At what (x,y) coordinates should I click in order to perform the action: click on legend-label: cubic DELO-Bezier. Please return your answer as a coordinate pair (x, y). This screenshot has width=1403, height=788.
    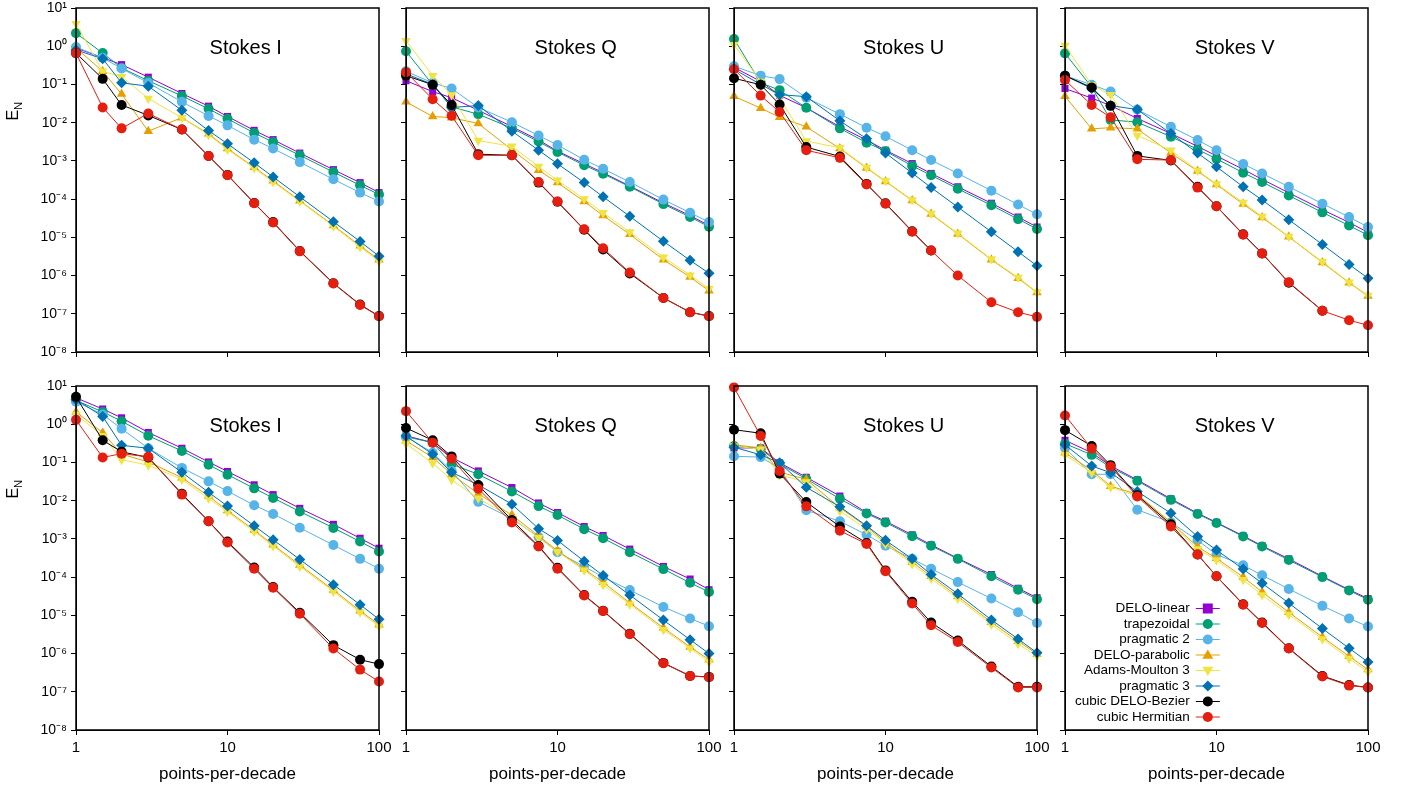
    Looking at the image, I should click on (1132, 701).